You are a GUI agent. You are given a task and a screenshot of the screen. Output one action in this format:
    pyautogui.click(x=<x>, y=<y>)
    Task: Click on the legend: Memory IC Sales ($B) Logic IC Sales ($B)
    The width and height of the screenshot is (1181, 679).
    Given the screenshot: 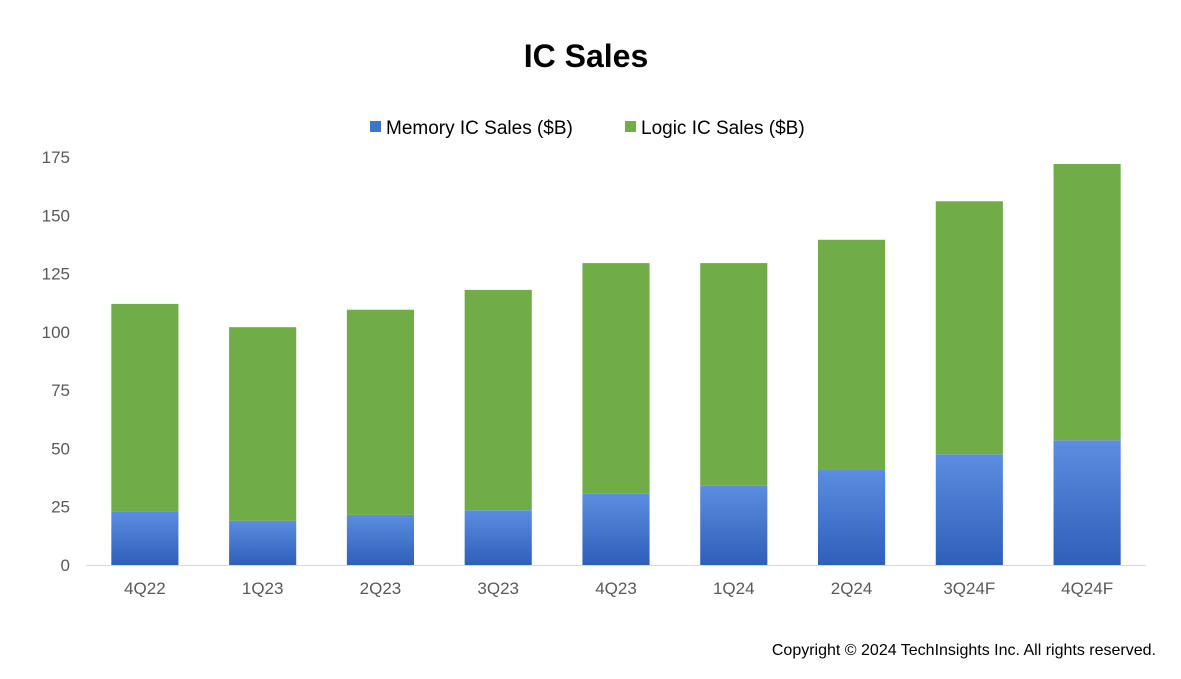 What is the action you would take?
    pyautogui.click(x=587, y=128)
    